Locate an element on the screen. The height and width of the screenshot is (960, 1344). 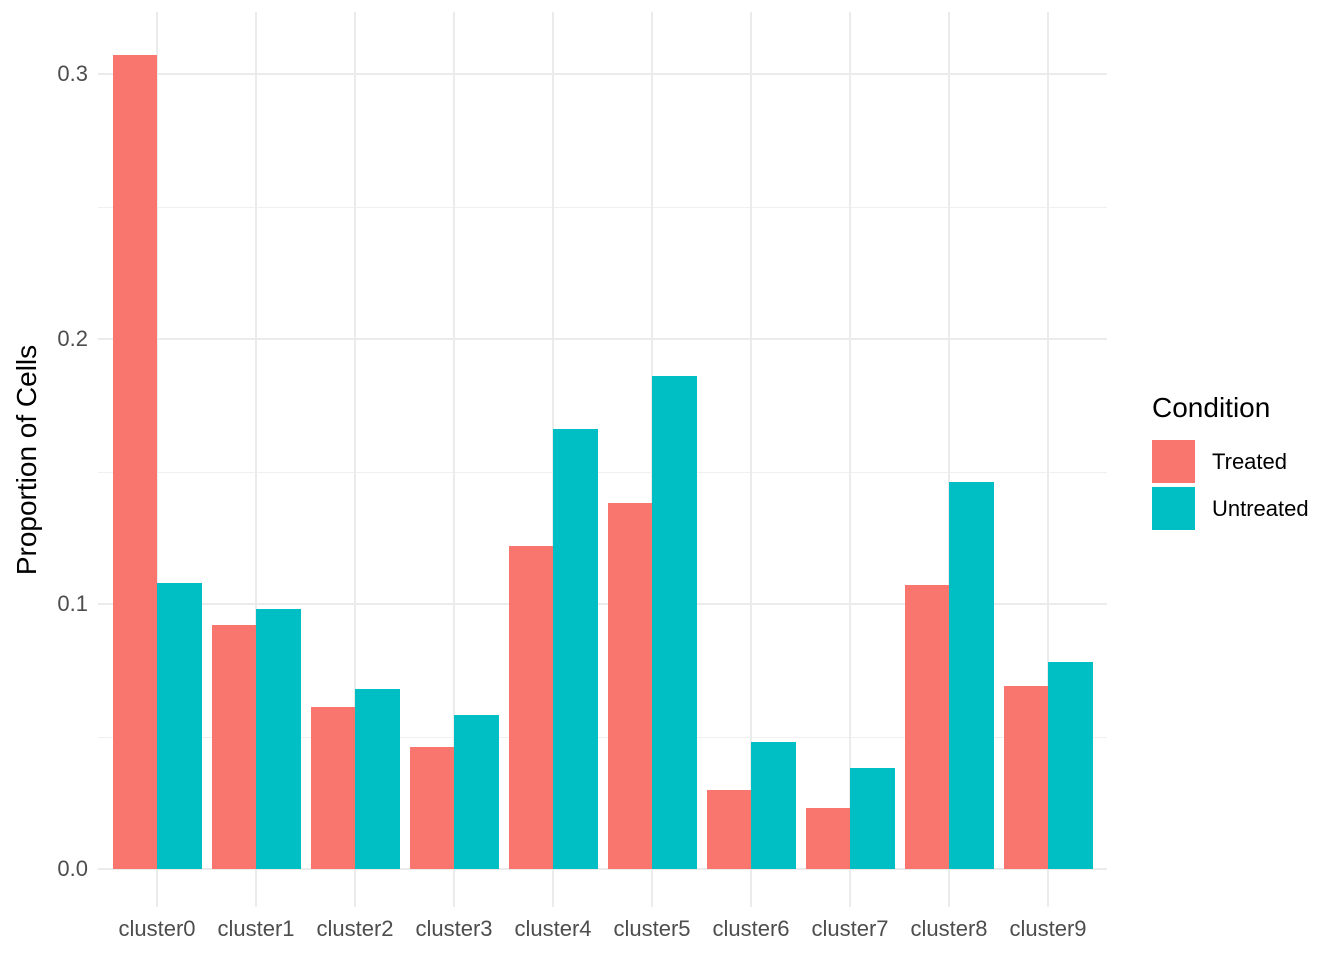
bar-treated-cluster8 is located at coordinates (926, 727).